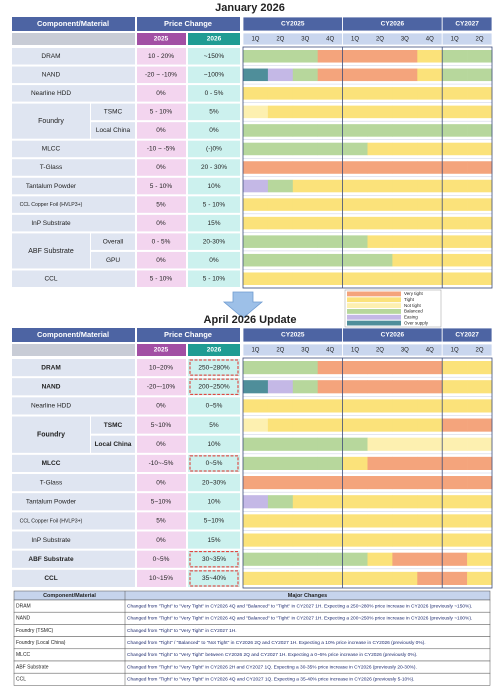 This screenshot has width=500, height=687. Describe the element at coordinates (51, 386) in the screenshot. I see `row-label: NAND` at that location.